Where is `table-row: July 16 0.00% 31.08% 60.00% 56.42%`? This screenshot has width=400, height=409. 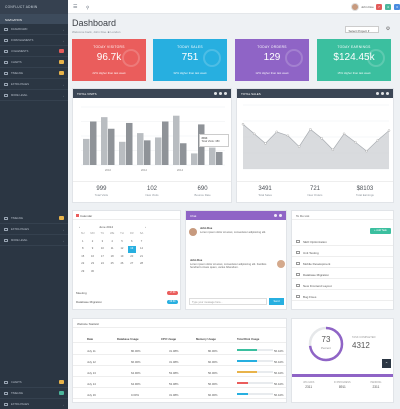 table-row: July 16 0.00% 31.08% 60.00% 56.42% is located at coordinates (179, 394).